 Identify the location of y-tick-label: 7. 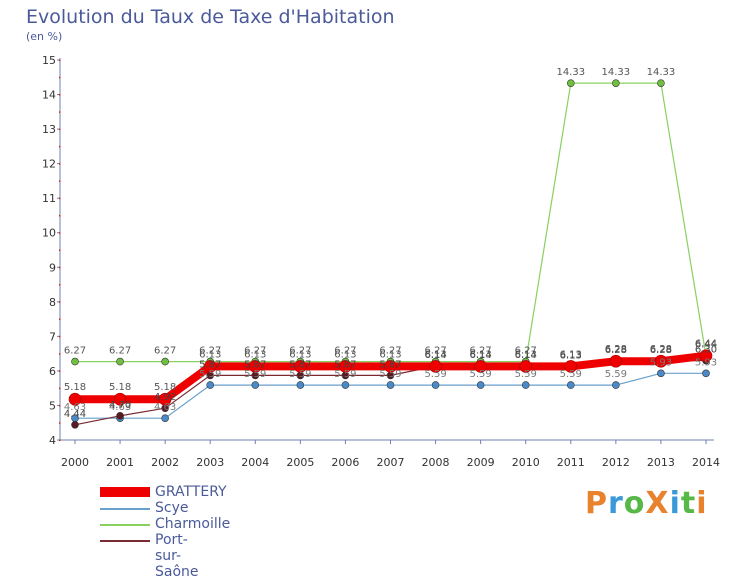
(52, 336).